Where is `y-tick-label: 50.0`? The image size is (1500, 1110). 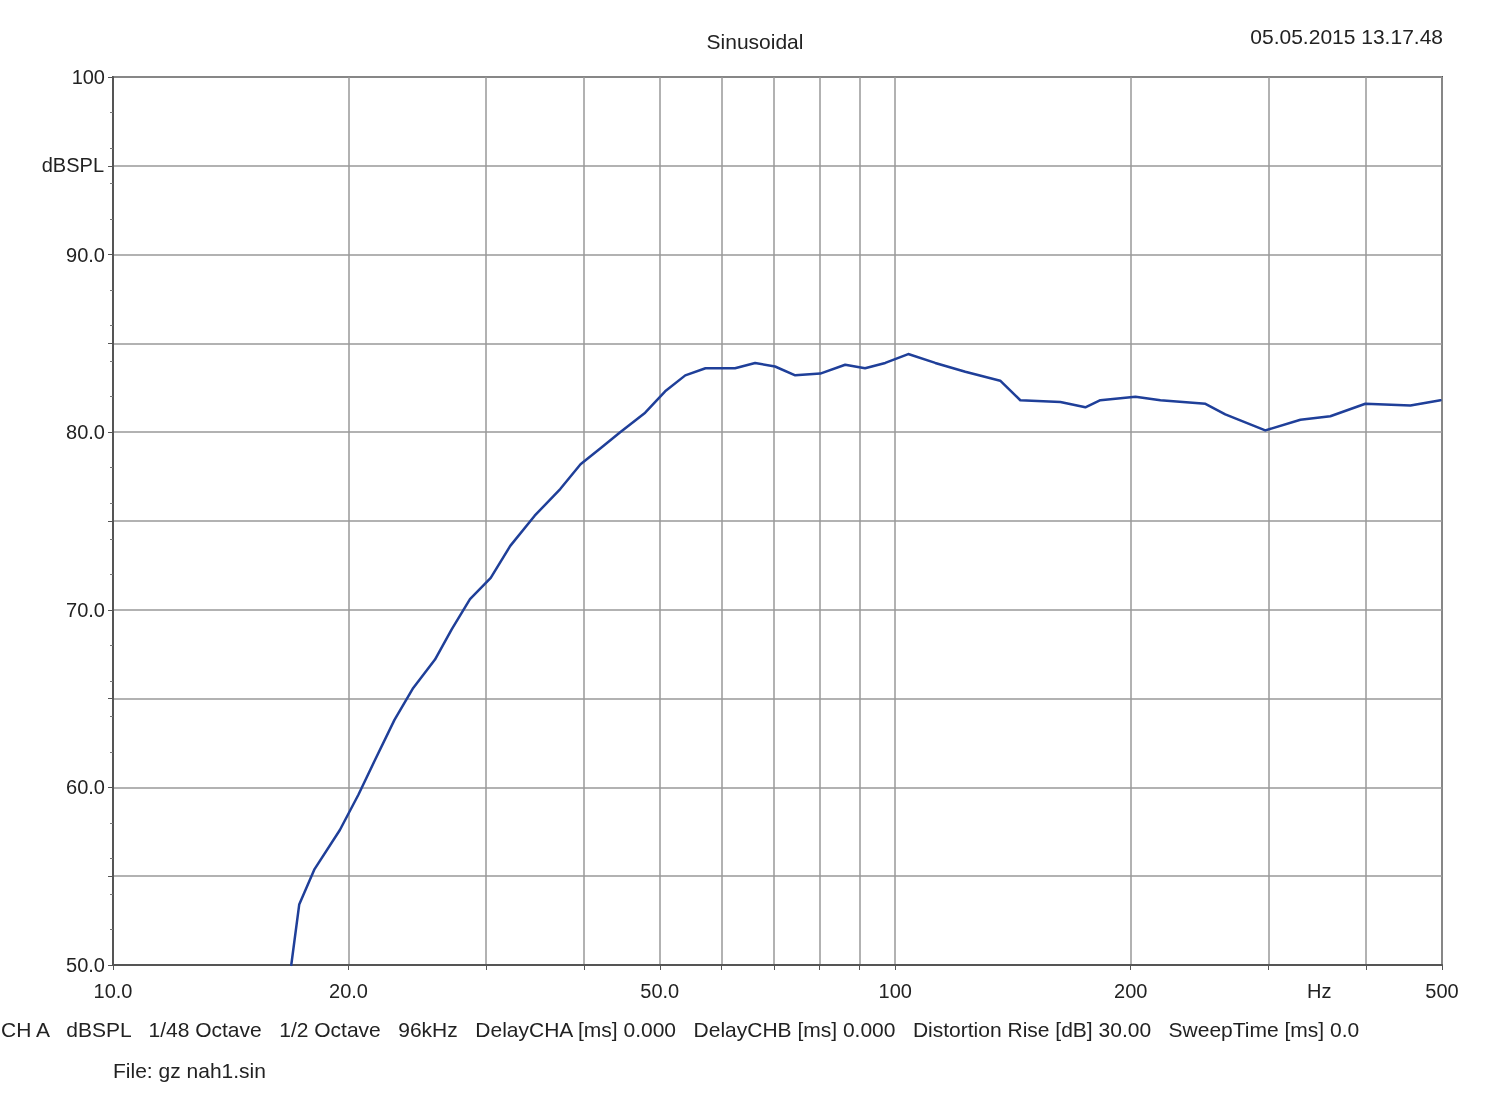 y-tick-label: 50.0 is located at coordinates (85, 965).